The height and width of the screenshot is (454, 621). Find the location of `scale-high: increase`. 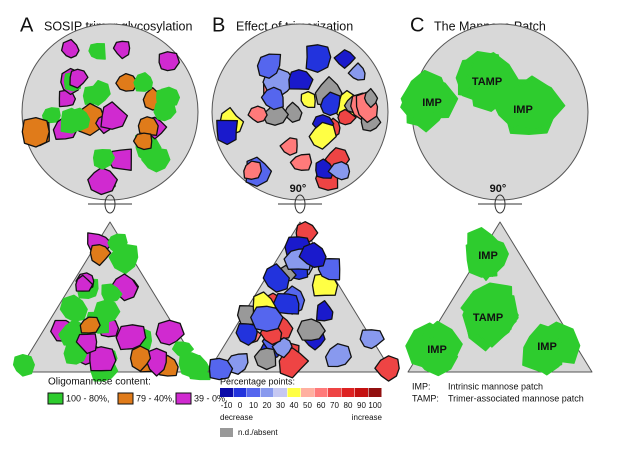

scale-high: increase is located at coordinates (367, 417).